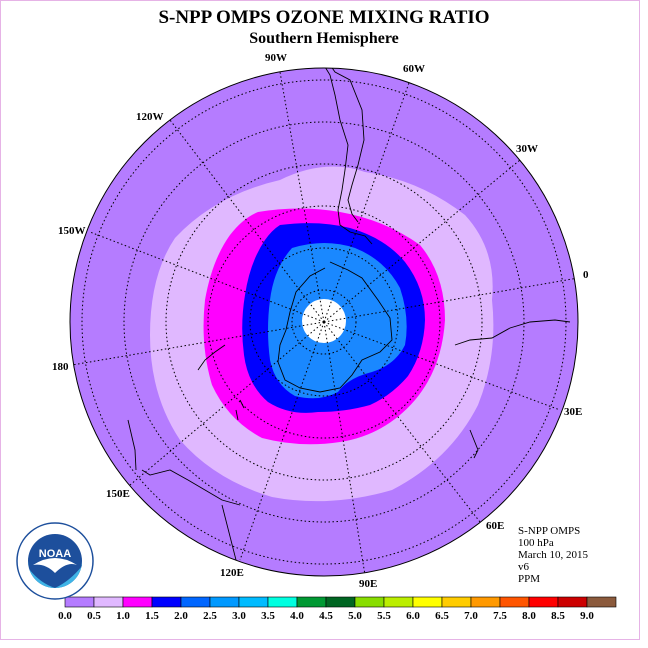 The height and width of the screenshot is (648, 648). What do you see at coordinates (512, 332) in the screenshot?
I see `africa-coast` at bounding box center [512, 332].